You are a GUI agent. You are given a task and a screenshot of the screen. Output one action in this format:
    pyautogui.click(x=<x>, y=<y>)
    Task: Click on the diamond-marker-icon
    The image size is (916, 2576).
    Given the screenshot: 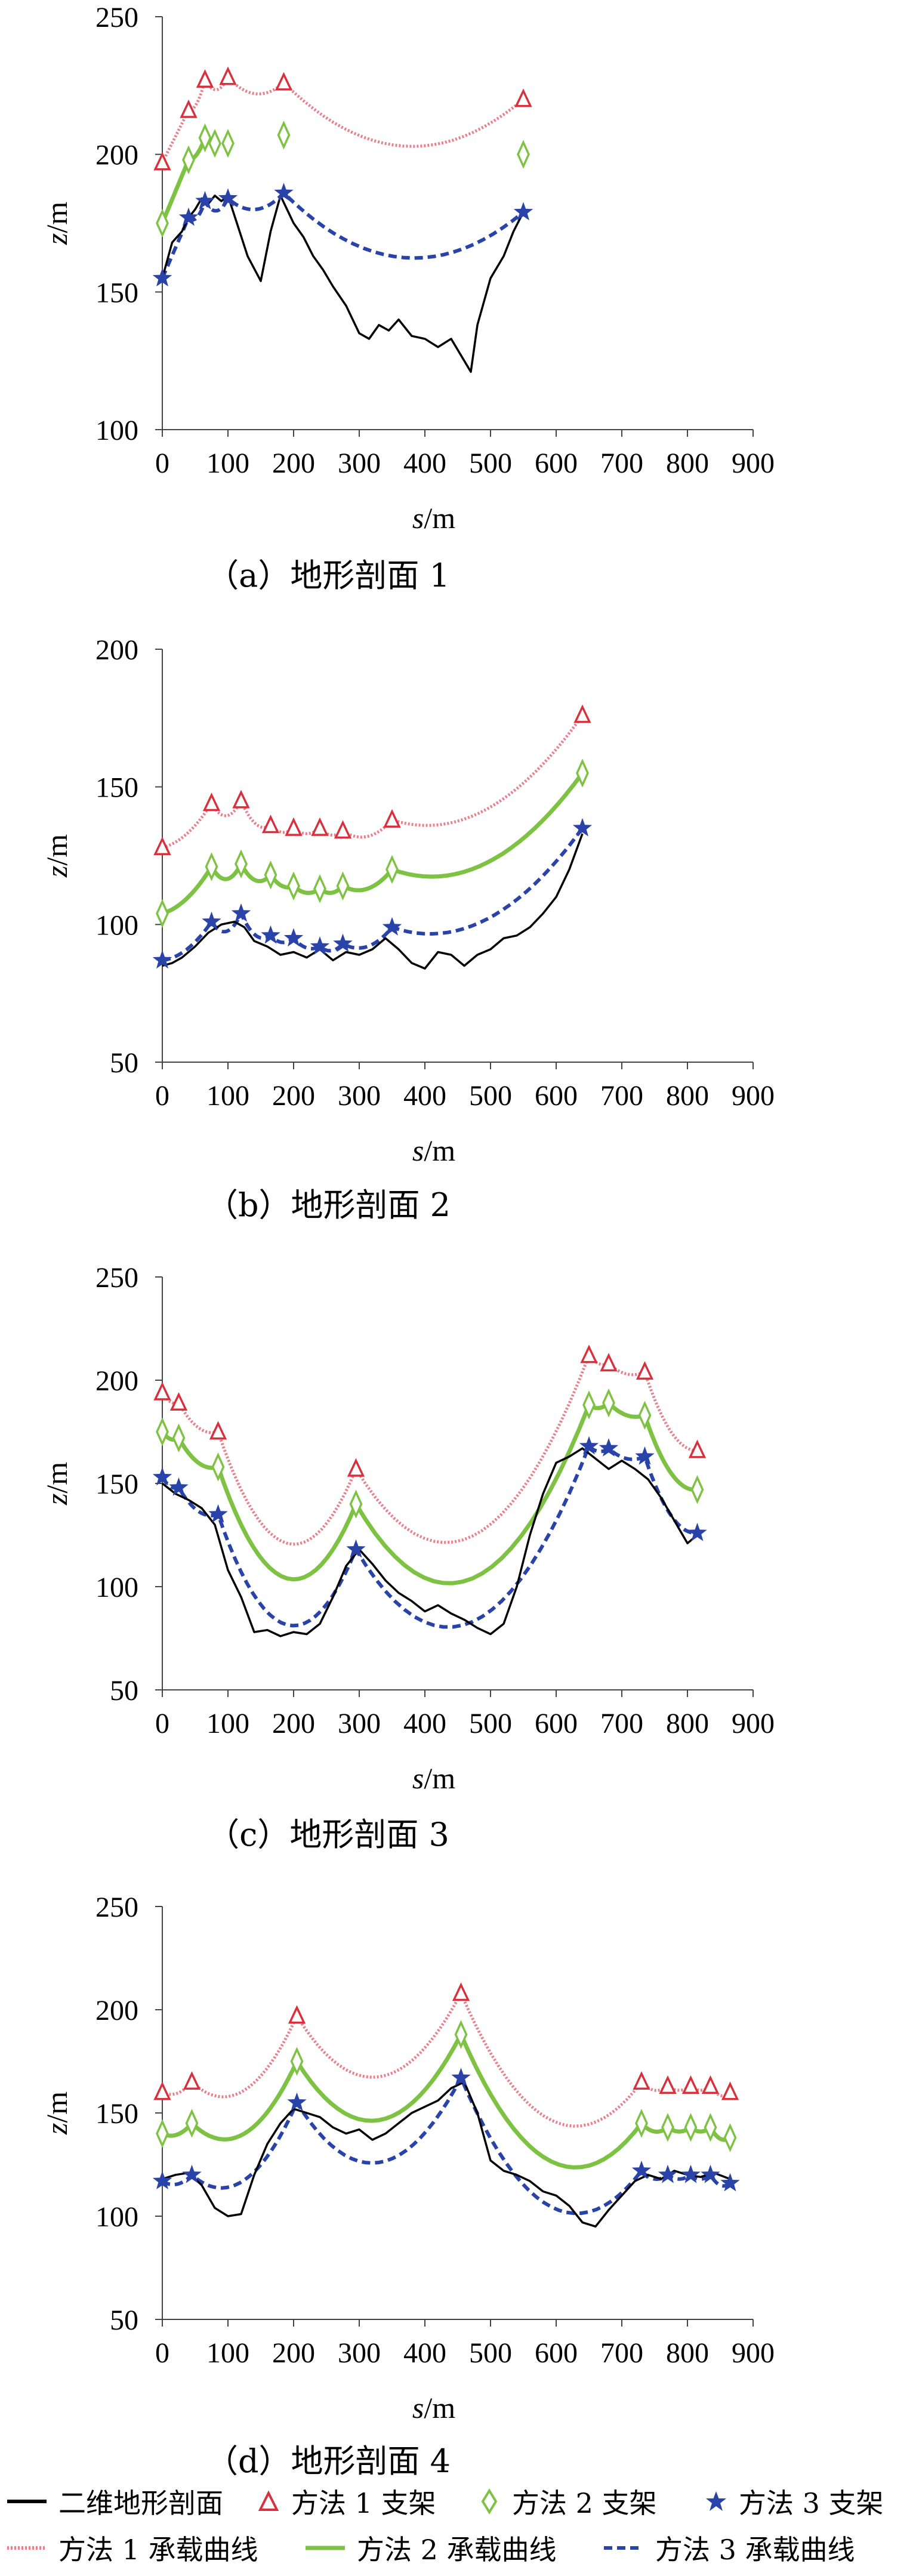 What is the action you would take?
    pyautogui.click(x=489, y=2501)
    